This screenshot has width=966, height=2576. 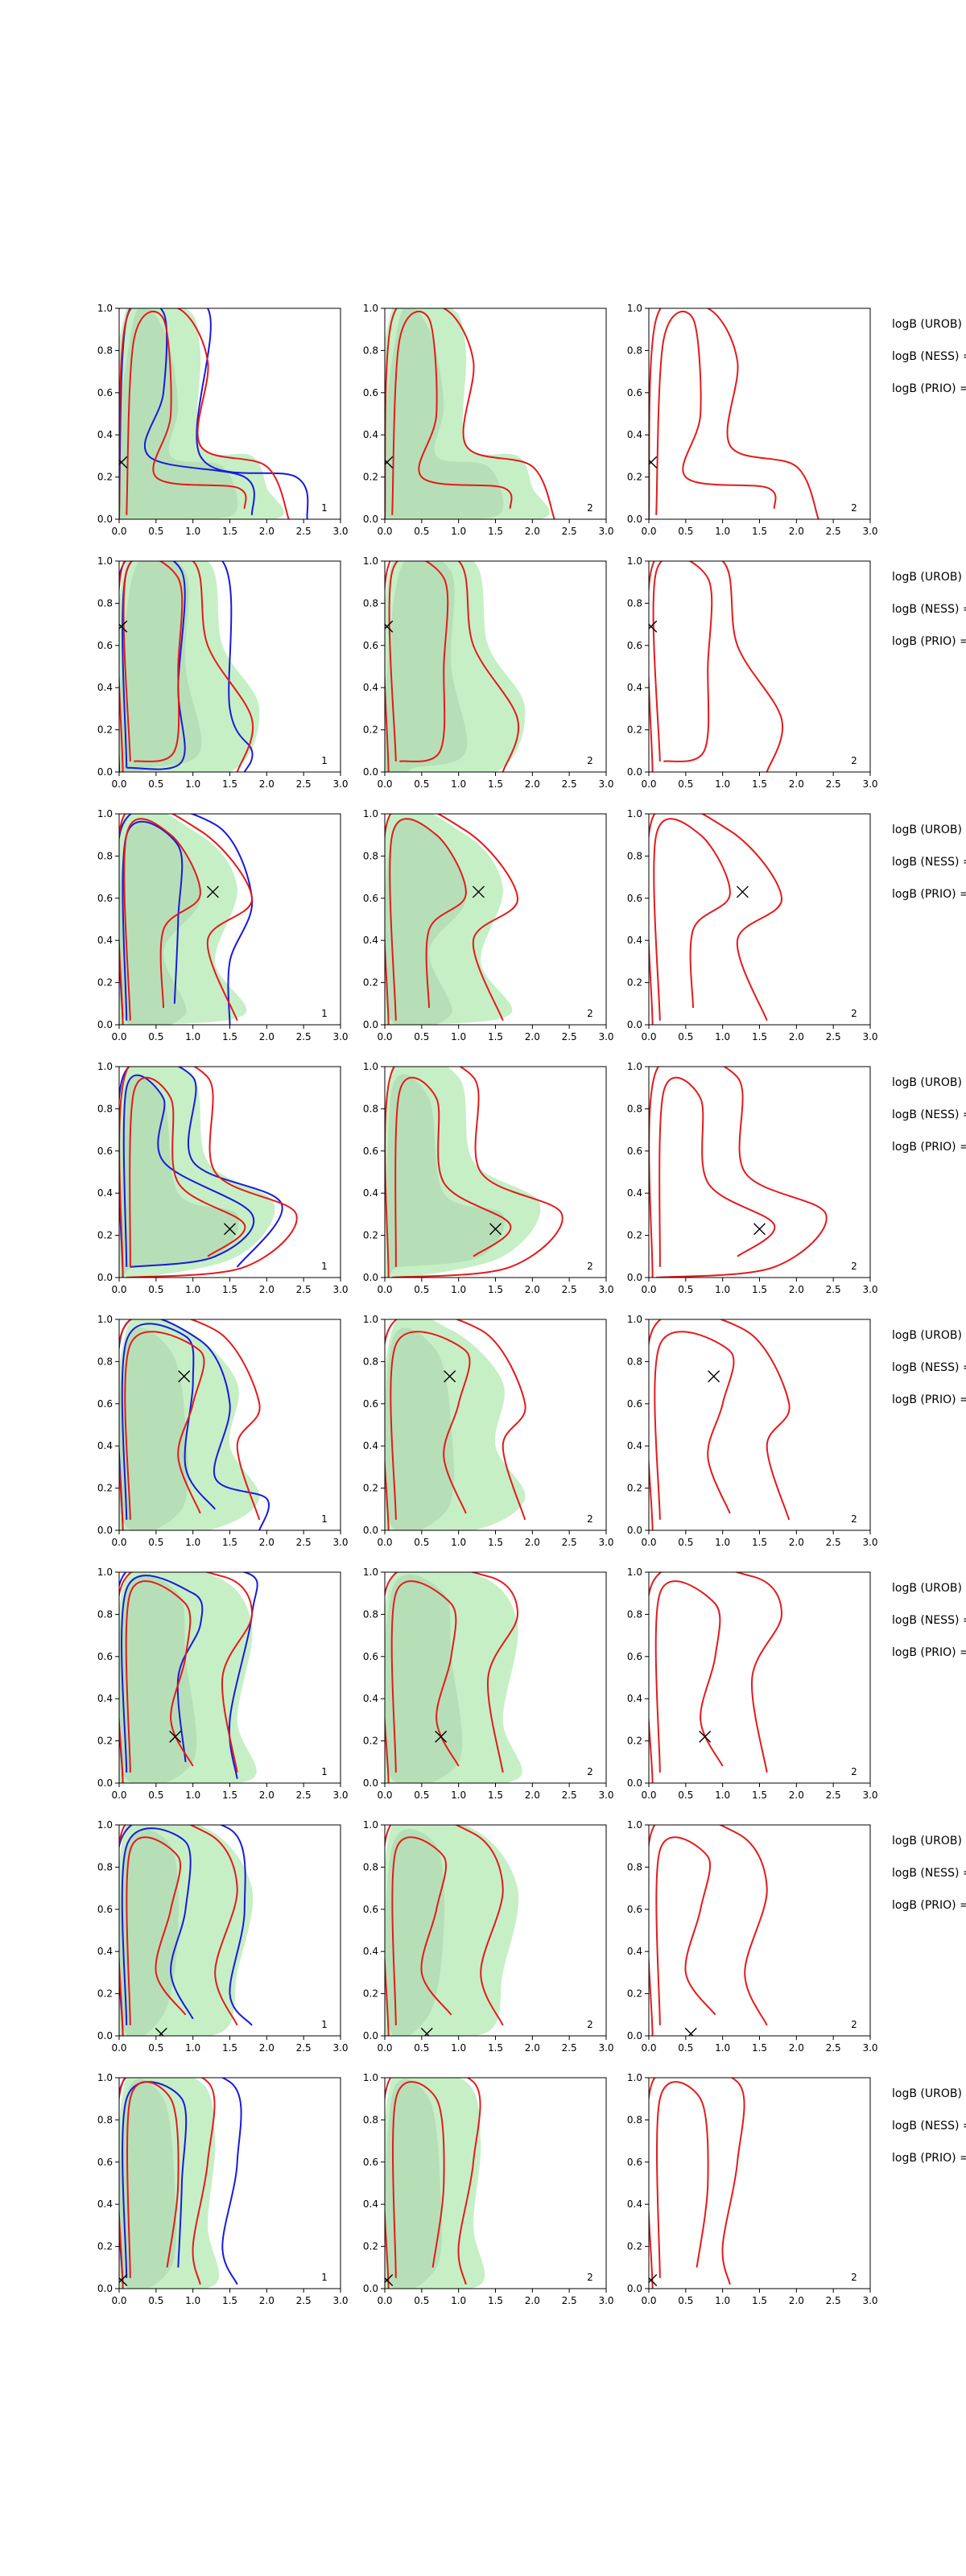 I want to click on panel-r8-c3: 0.0 0.5 1.0 1.5 2.0 2.5 3.0 0.0 0.2 0.4 0.6 0.8 1.0 2, so click(x=752, y=2189).